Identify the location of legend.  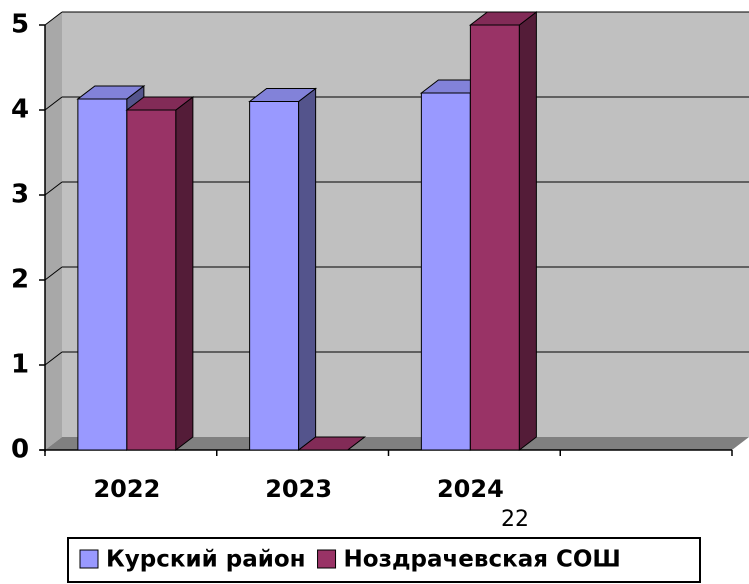
(384, 560).